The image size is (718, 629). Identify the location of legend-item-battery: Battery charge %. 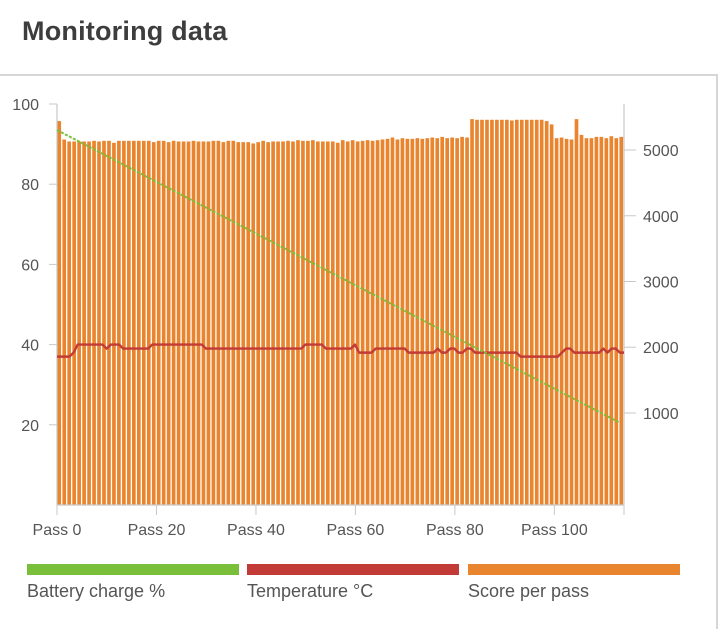
(133, 583).